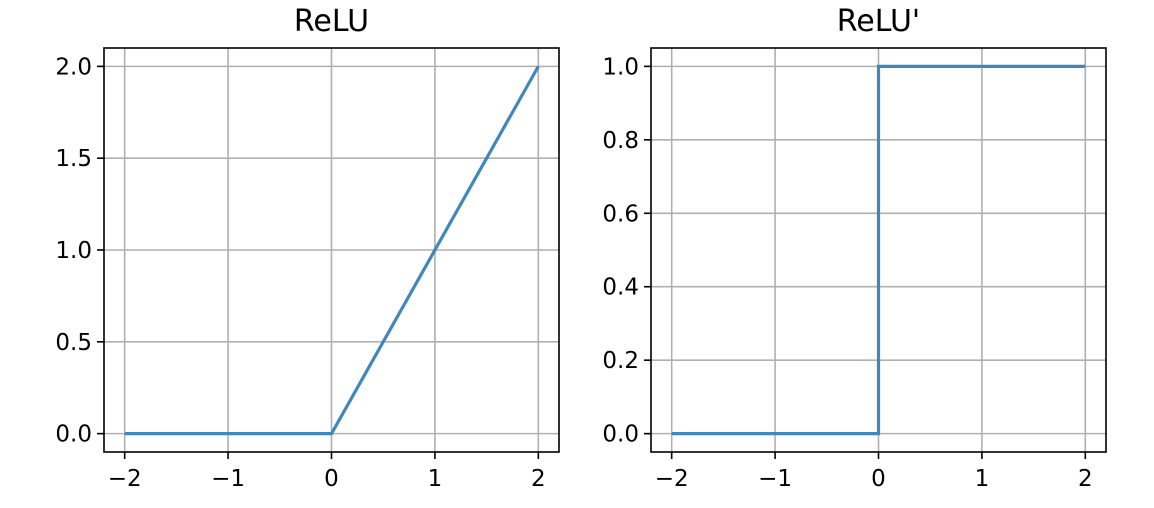 The width and height of the screenshot is (1154, 508). What do you see at coordinates (73, 159) in the screenshot?
I see `y-tick-label: 1.5` at bounding box center [73, 159].